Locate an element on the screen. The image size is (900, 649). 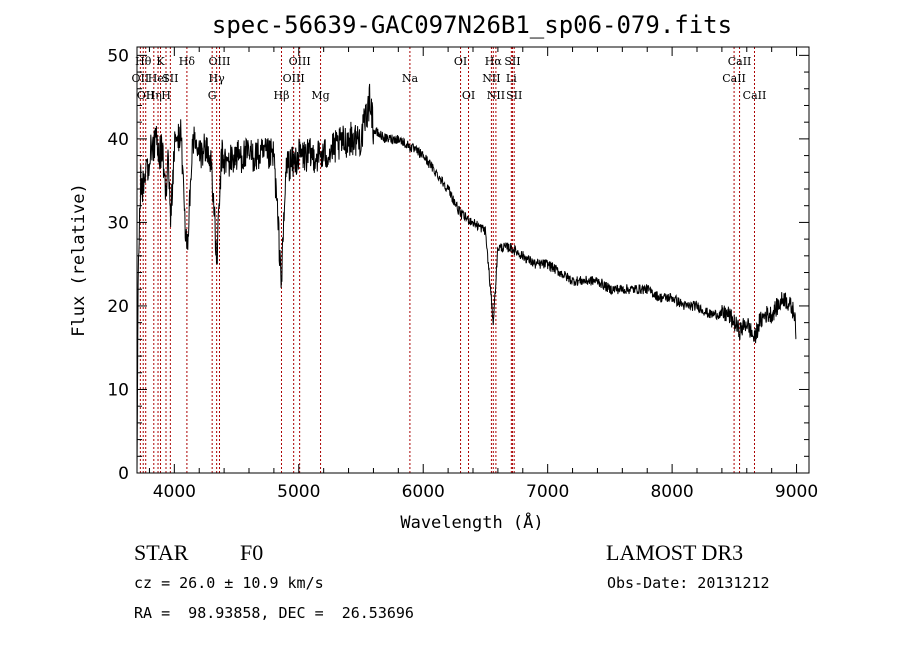
line-label: Hβ is located at coordinates (282, 95).